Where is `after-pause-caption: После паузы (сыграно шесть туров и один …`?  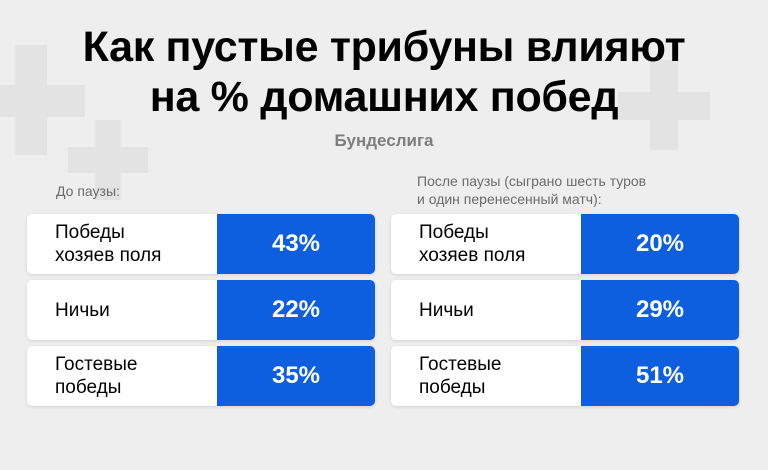 after-pause-caption: После паузы (сыграно шесть туров и один … is located at coordinates (532, 190).